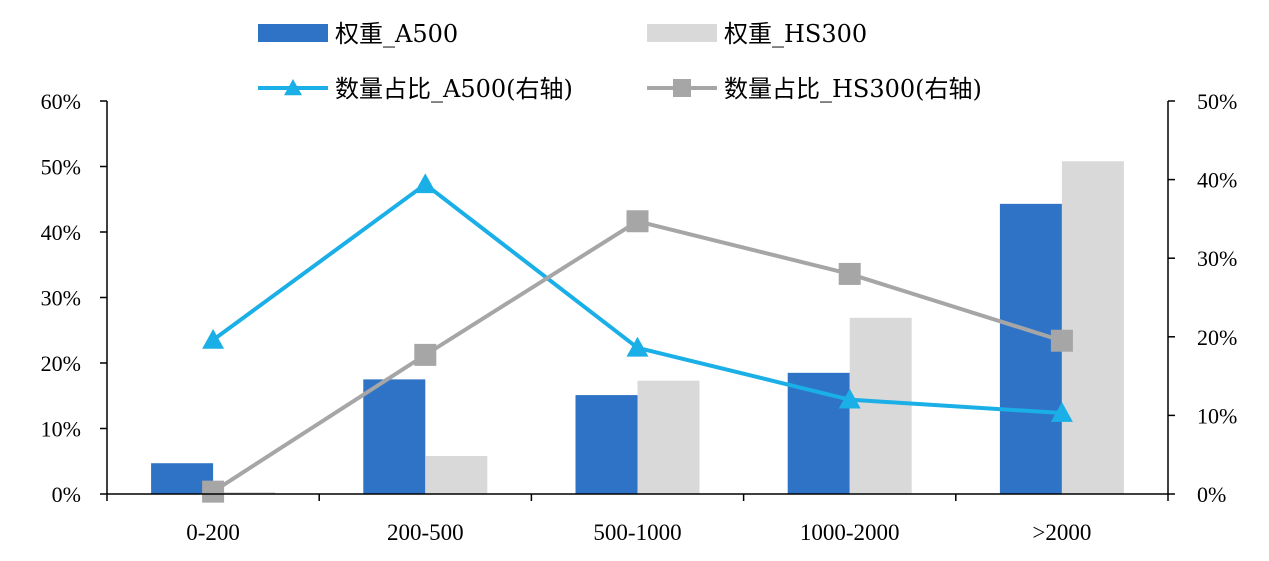 This screenshot has width=1269, height=561. Describe the element at coordinates (1211, 494) in the screenshot. I see `y-right-tick-label: 0%` at that location.